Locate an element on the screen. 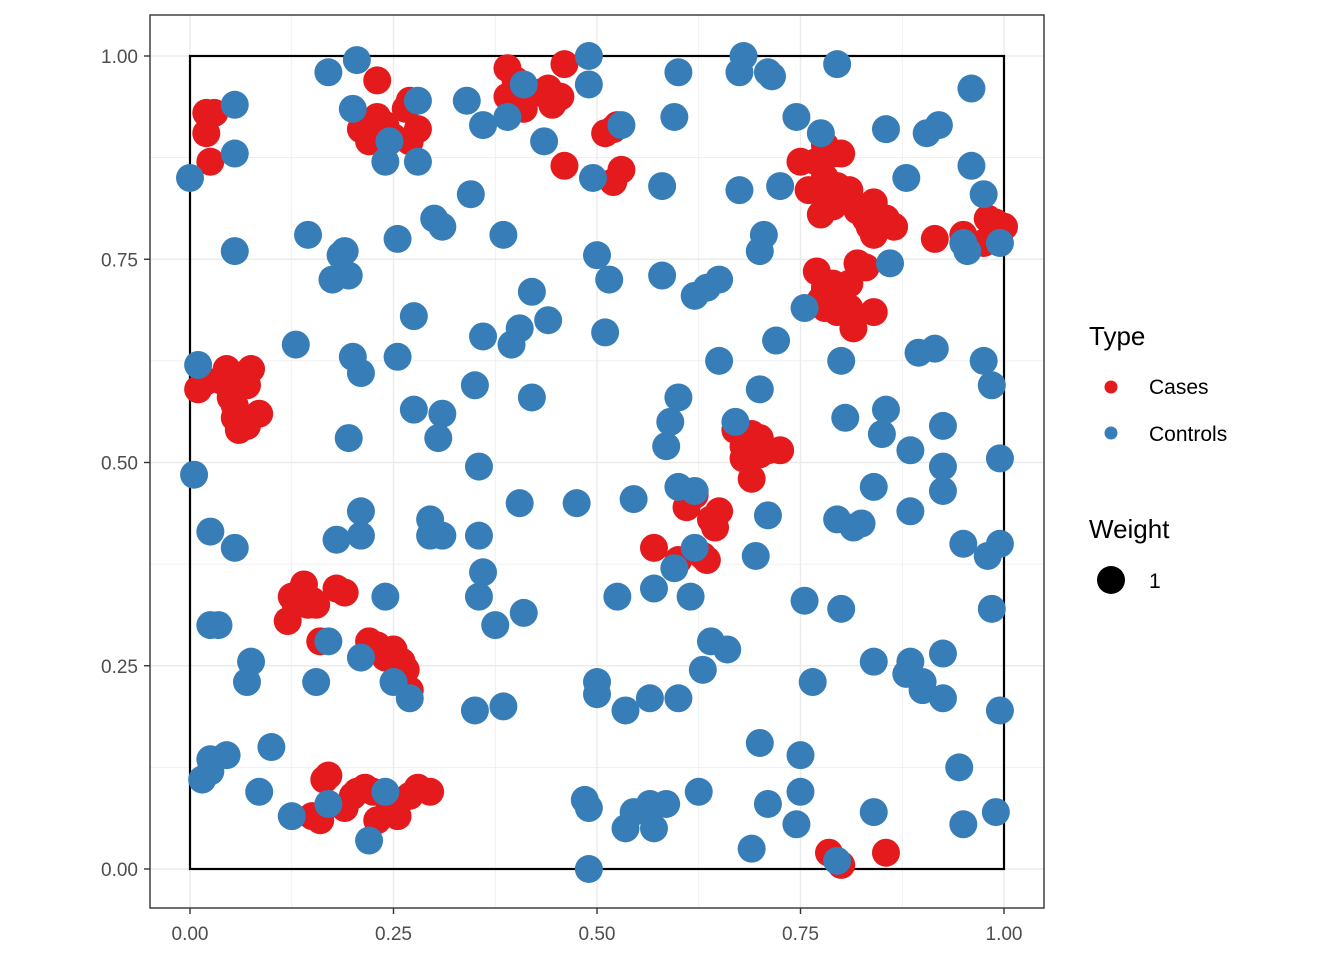 The height and width of the screenshot is (960, 1344). y-tick-label: 0.25 is located at coordinates (119, 667).